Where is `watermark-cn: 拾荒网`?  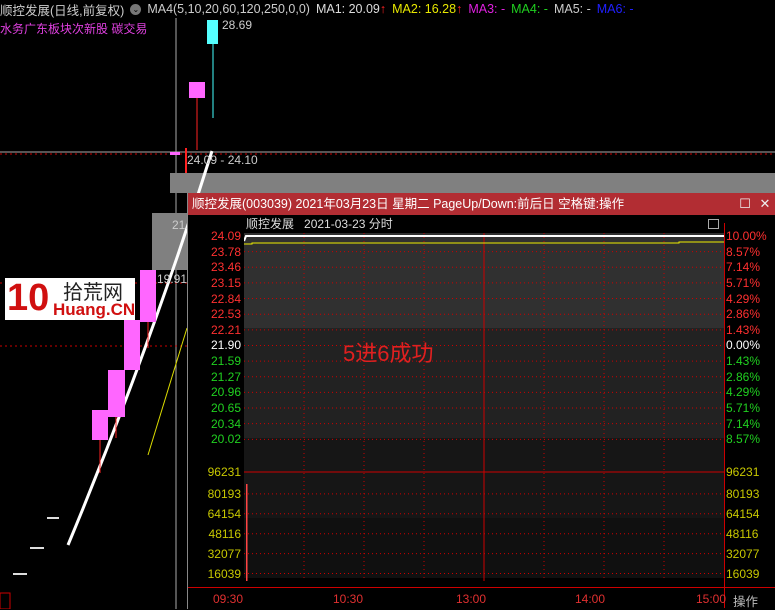 watermark-cn: 拾荒网 is located at coordinates (93, 293).